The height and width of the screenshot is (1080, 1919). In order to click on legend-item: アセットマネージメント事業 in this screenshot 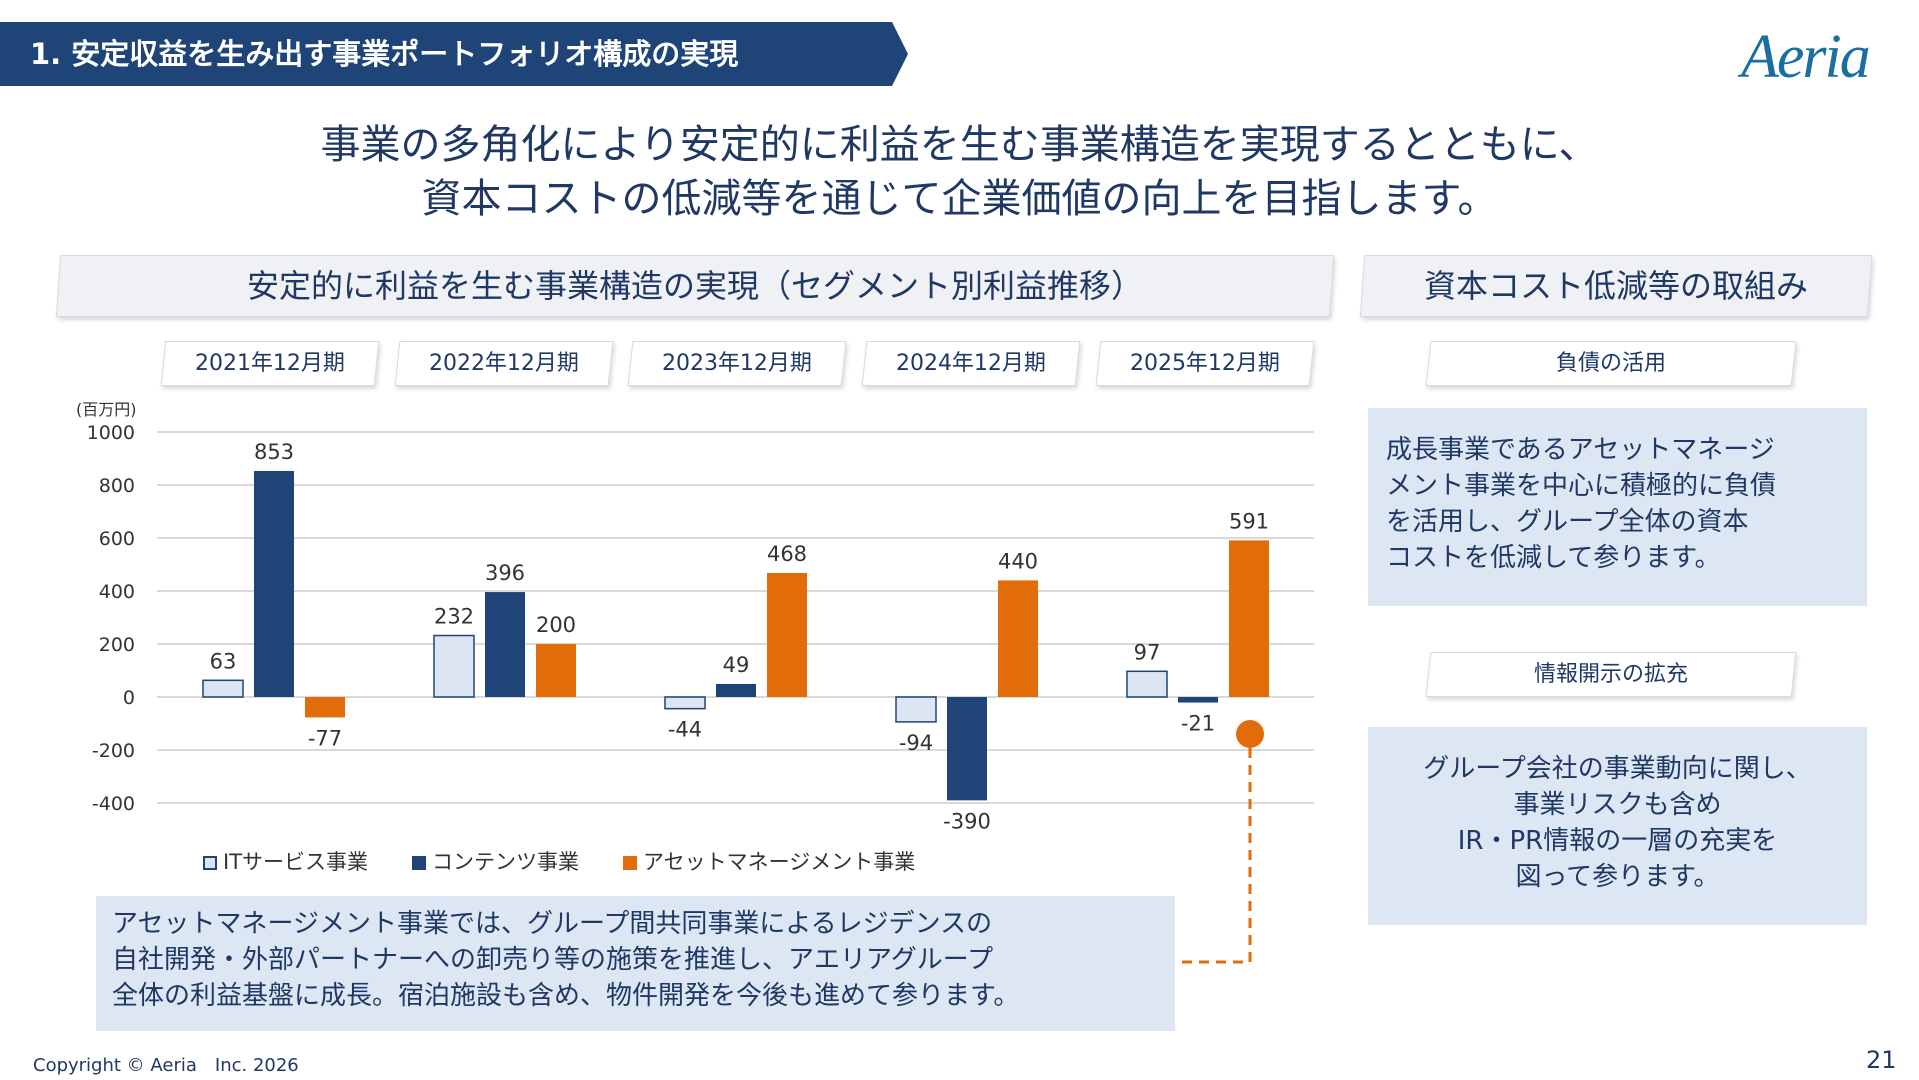, I will do `click(769, 861)`.